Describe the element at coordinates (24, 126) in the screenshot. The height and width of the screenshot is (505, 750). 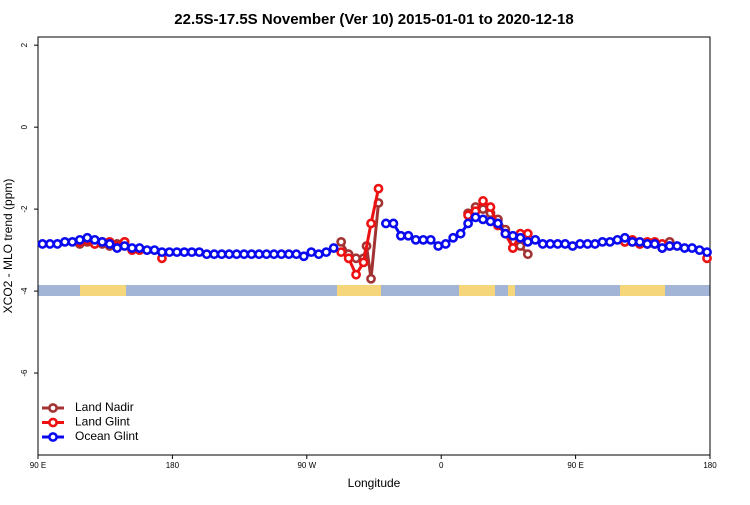
I see `y-tick-label: 0` at that location.